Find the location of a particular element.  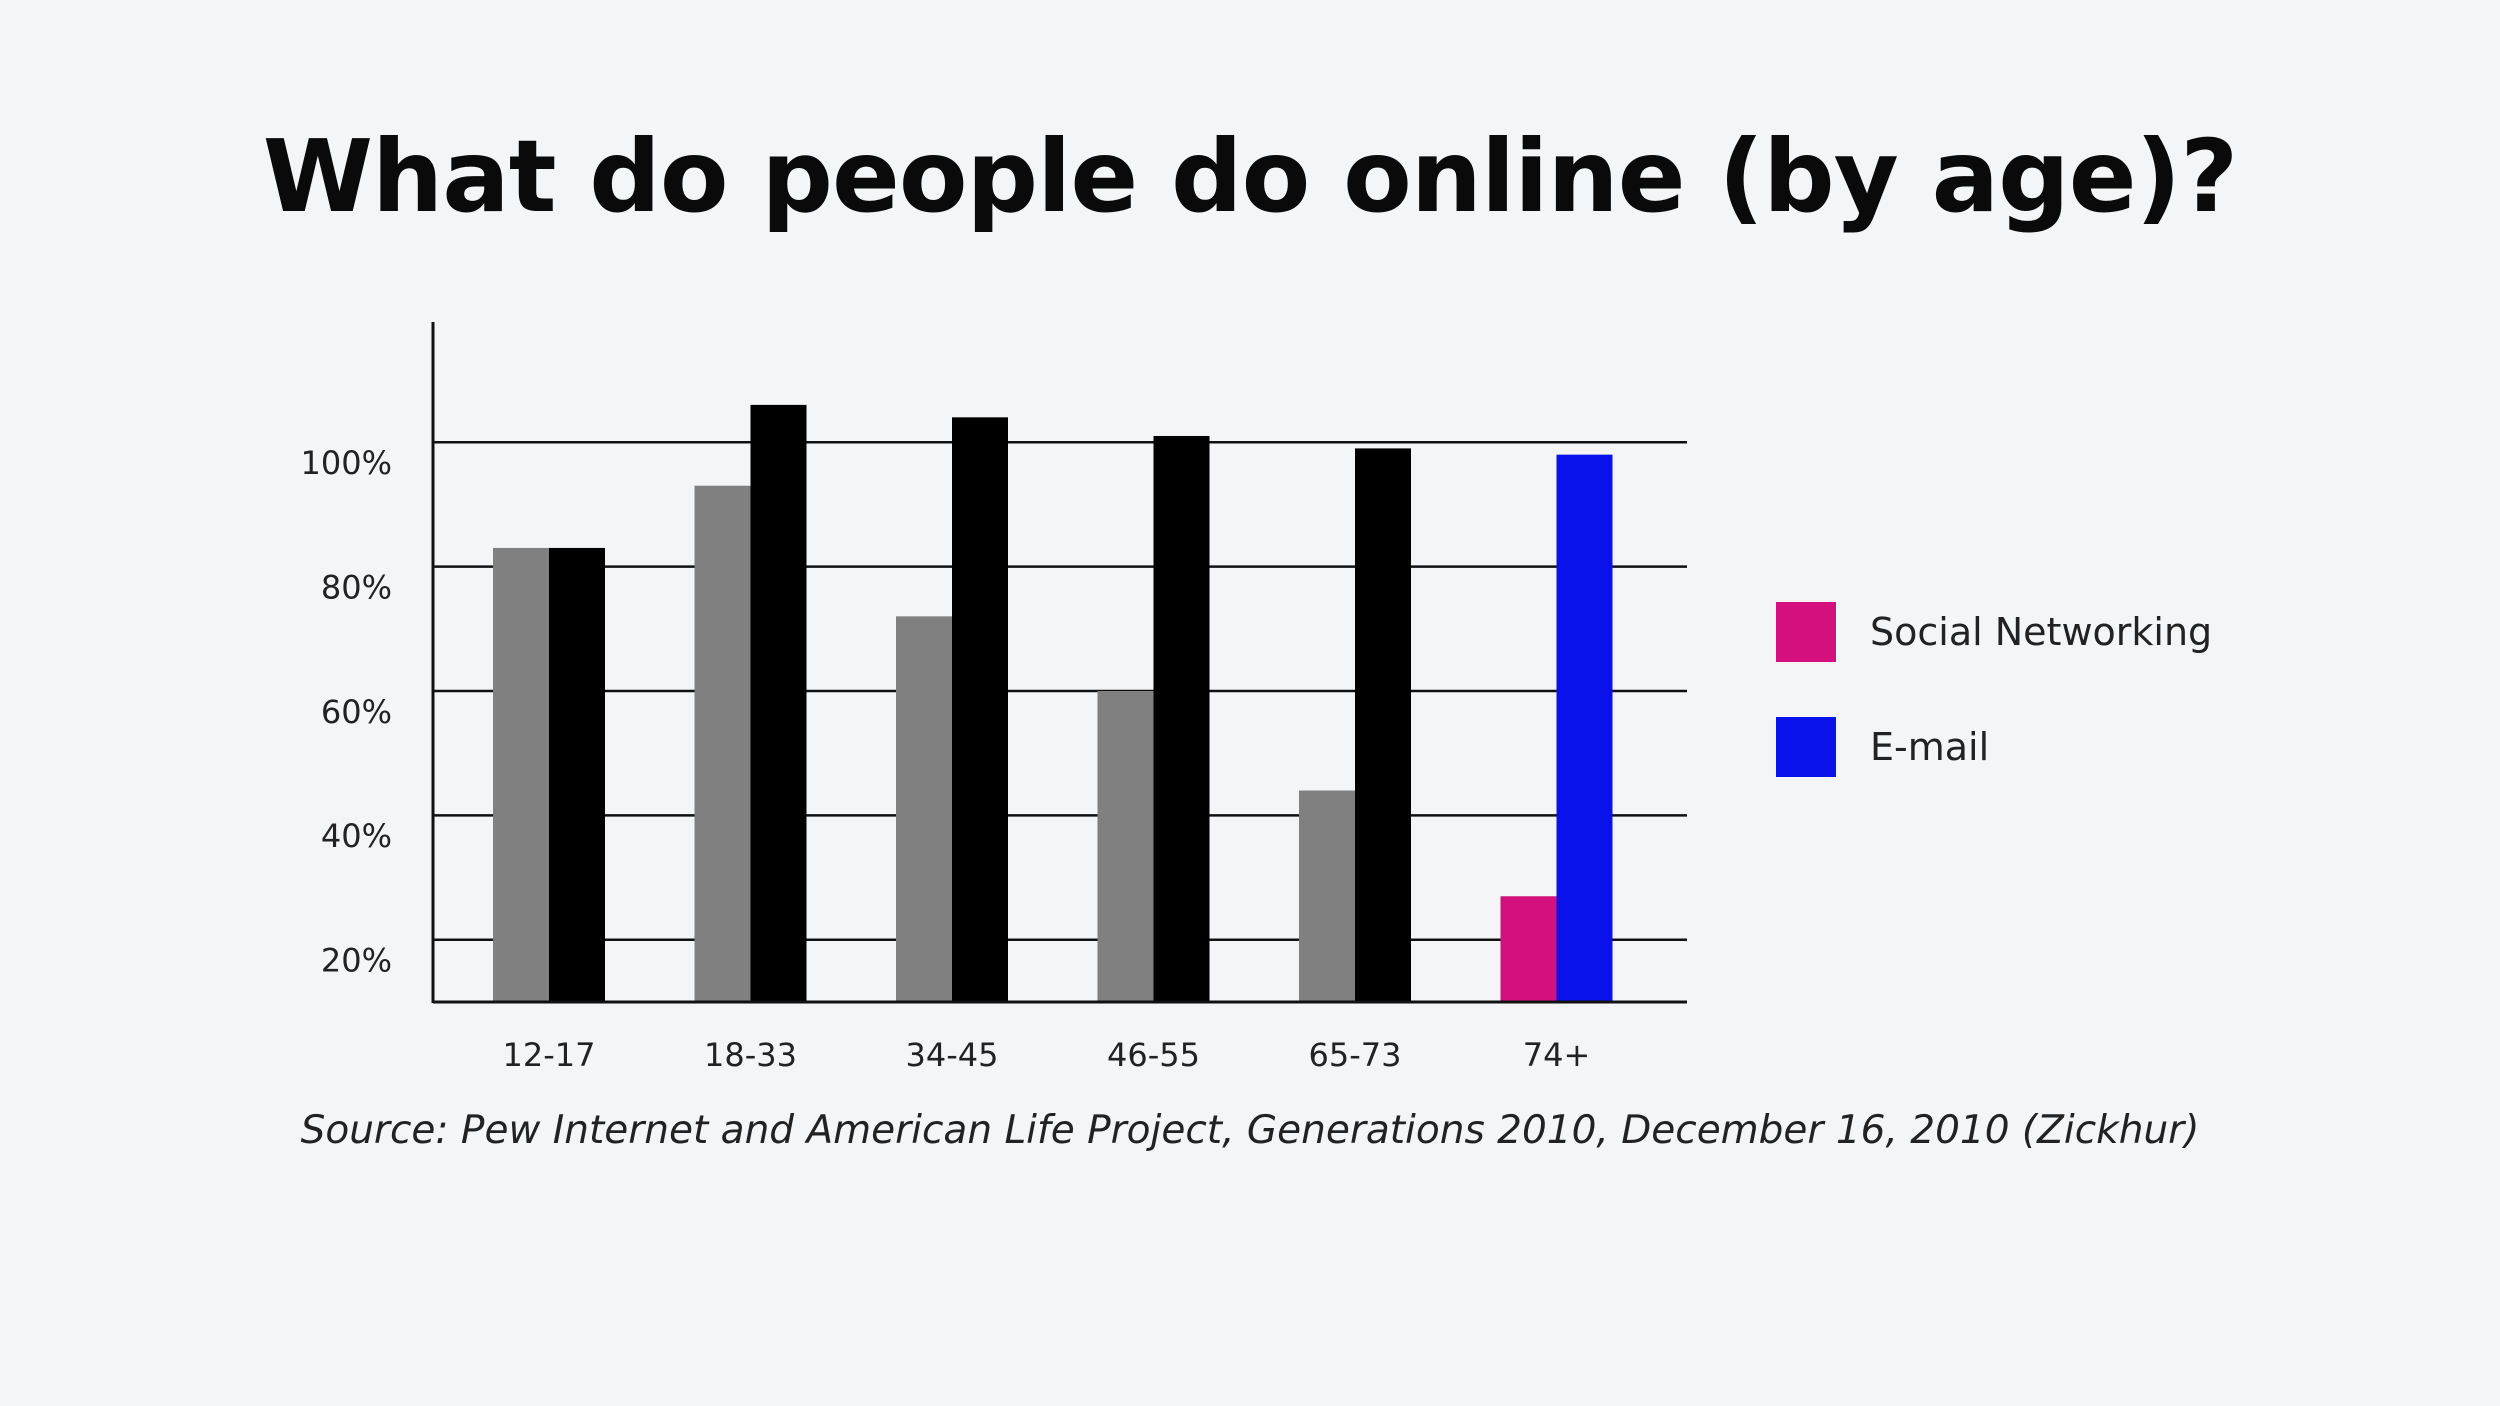

legend-label: Social Networking is located at coordinates (2041, 632).